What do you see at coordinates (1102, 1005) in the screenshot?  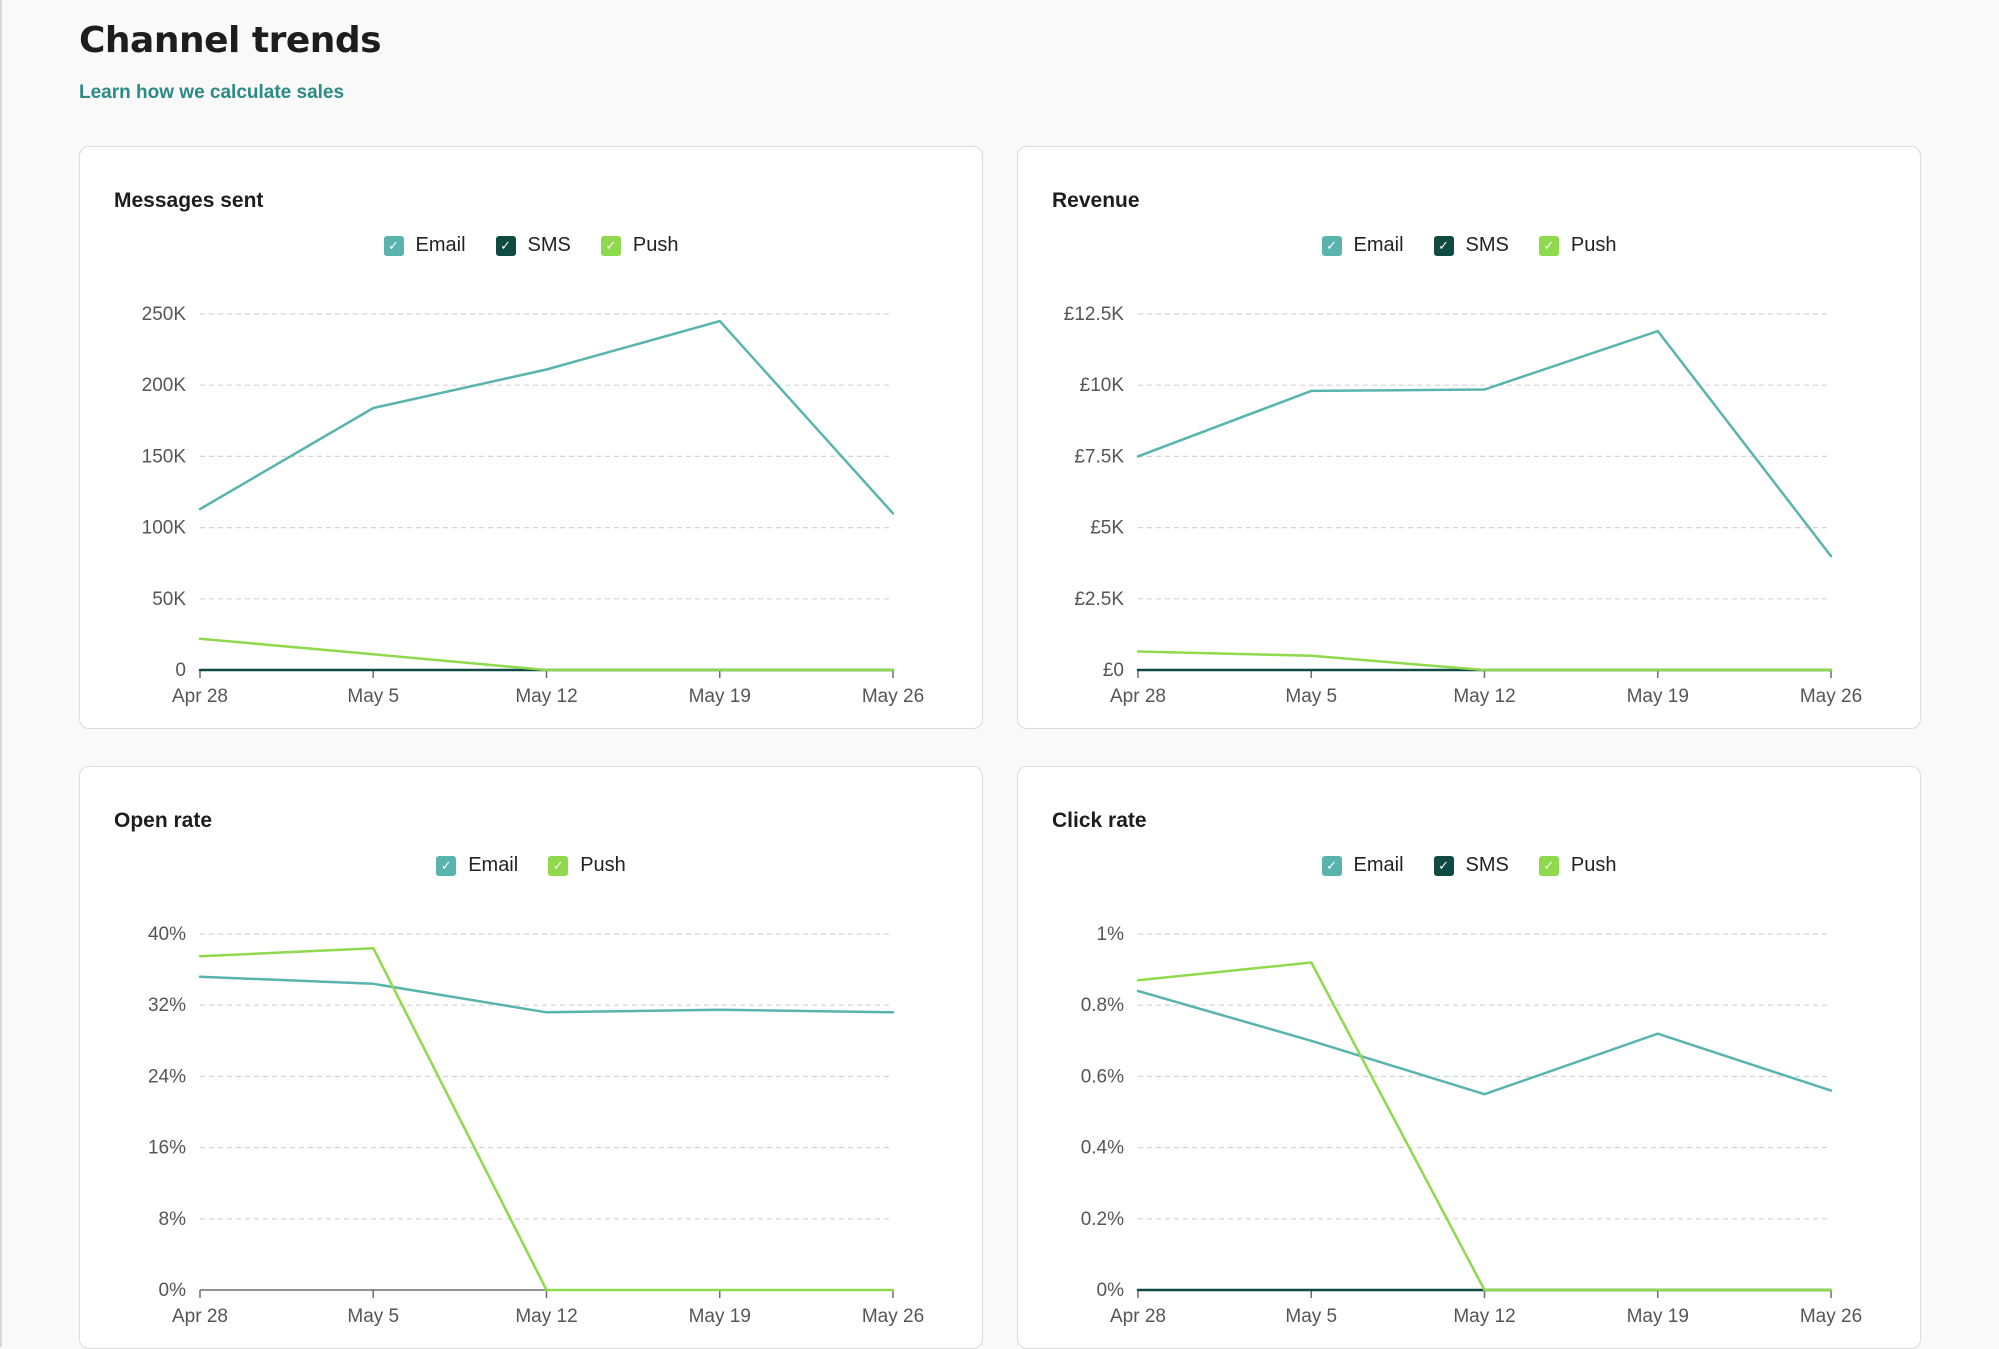 I see `y-tick-label: 0.8%` at bounding box center [1102, 1005].